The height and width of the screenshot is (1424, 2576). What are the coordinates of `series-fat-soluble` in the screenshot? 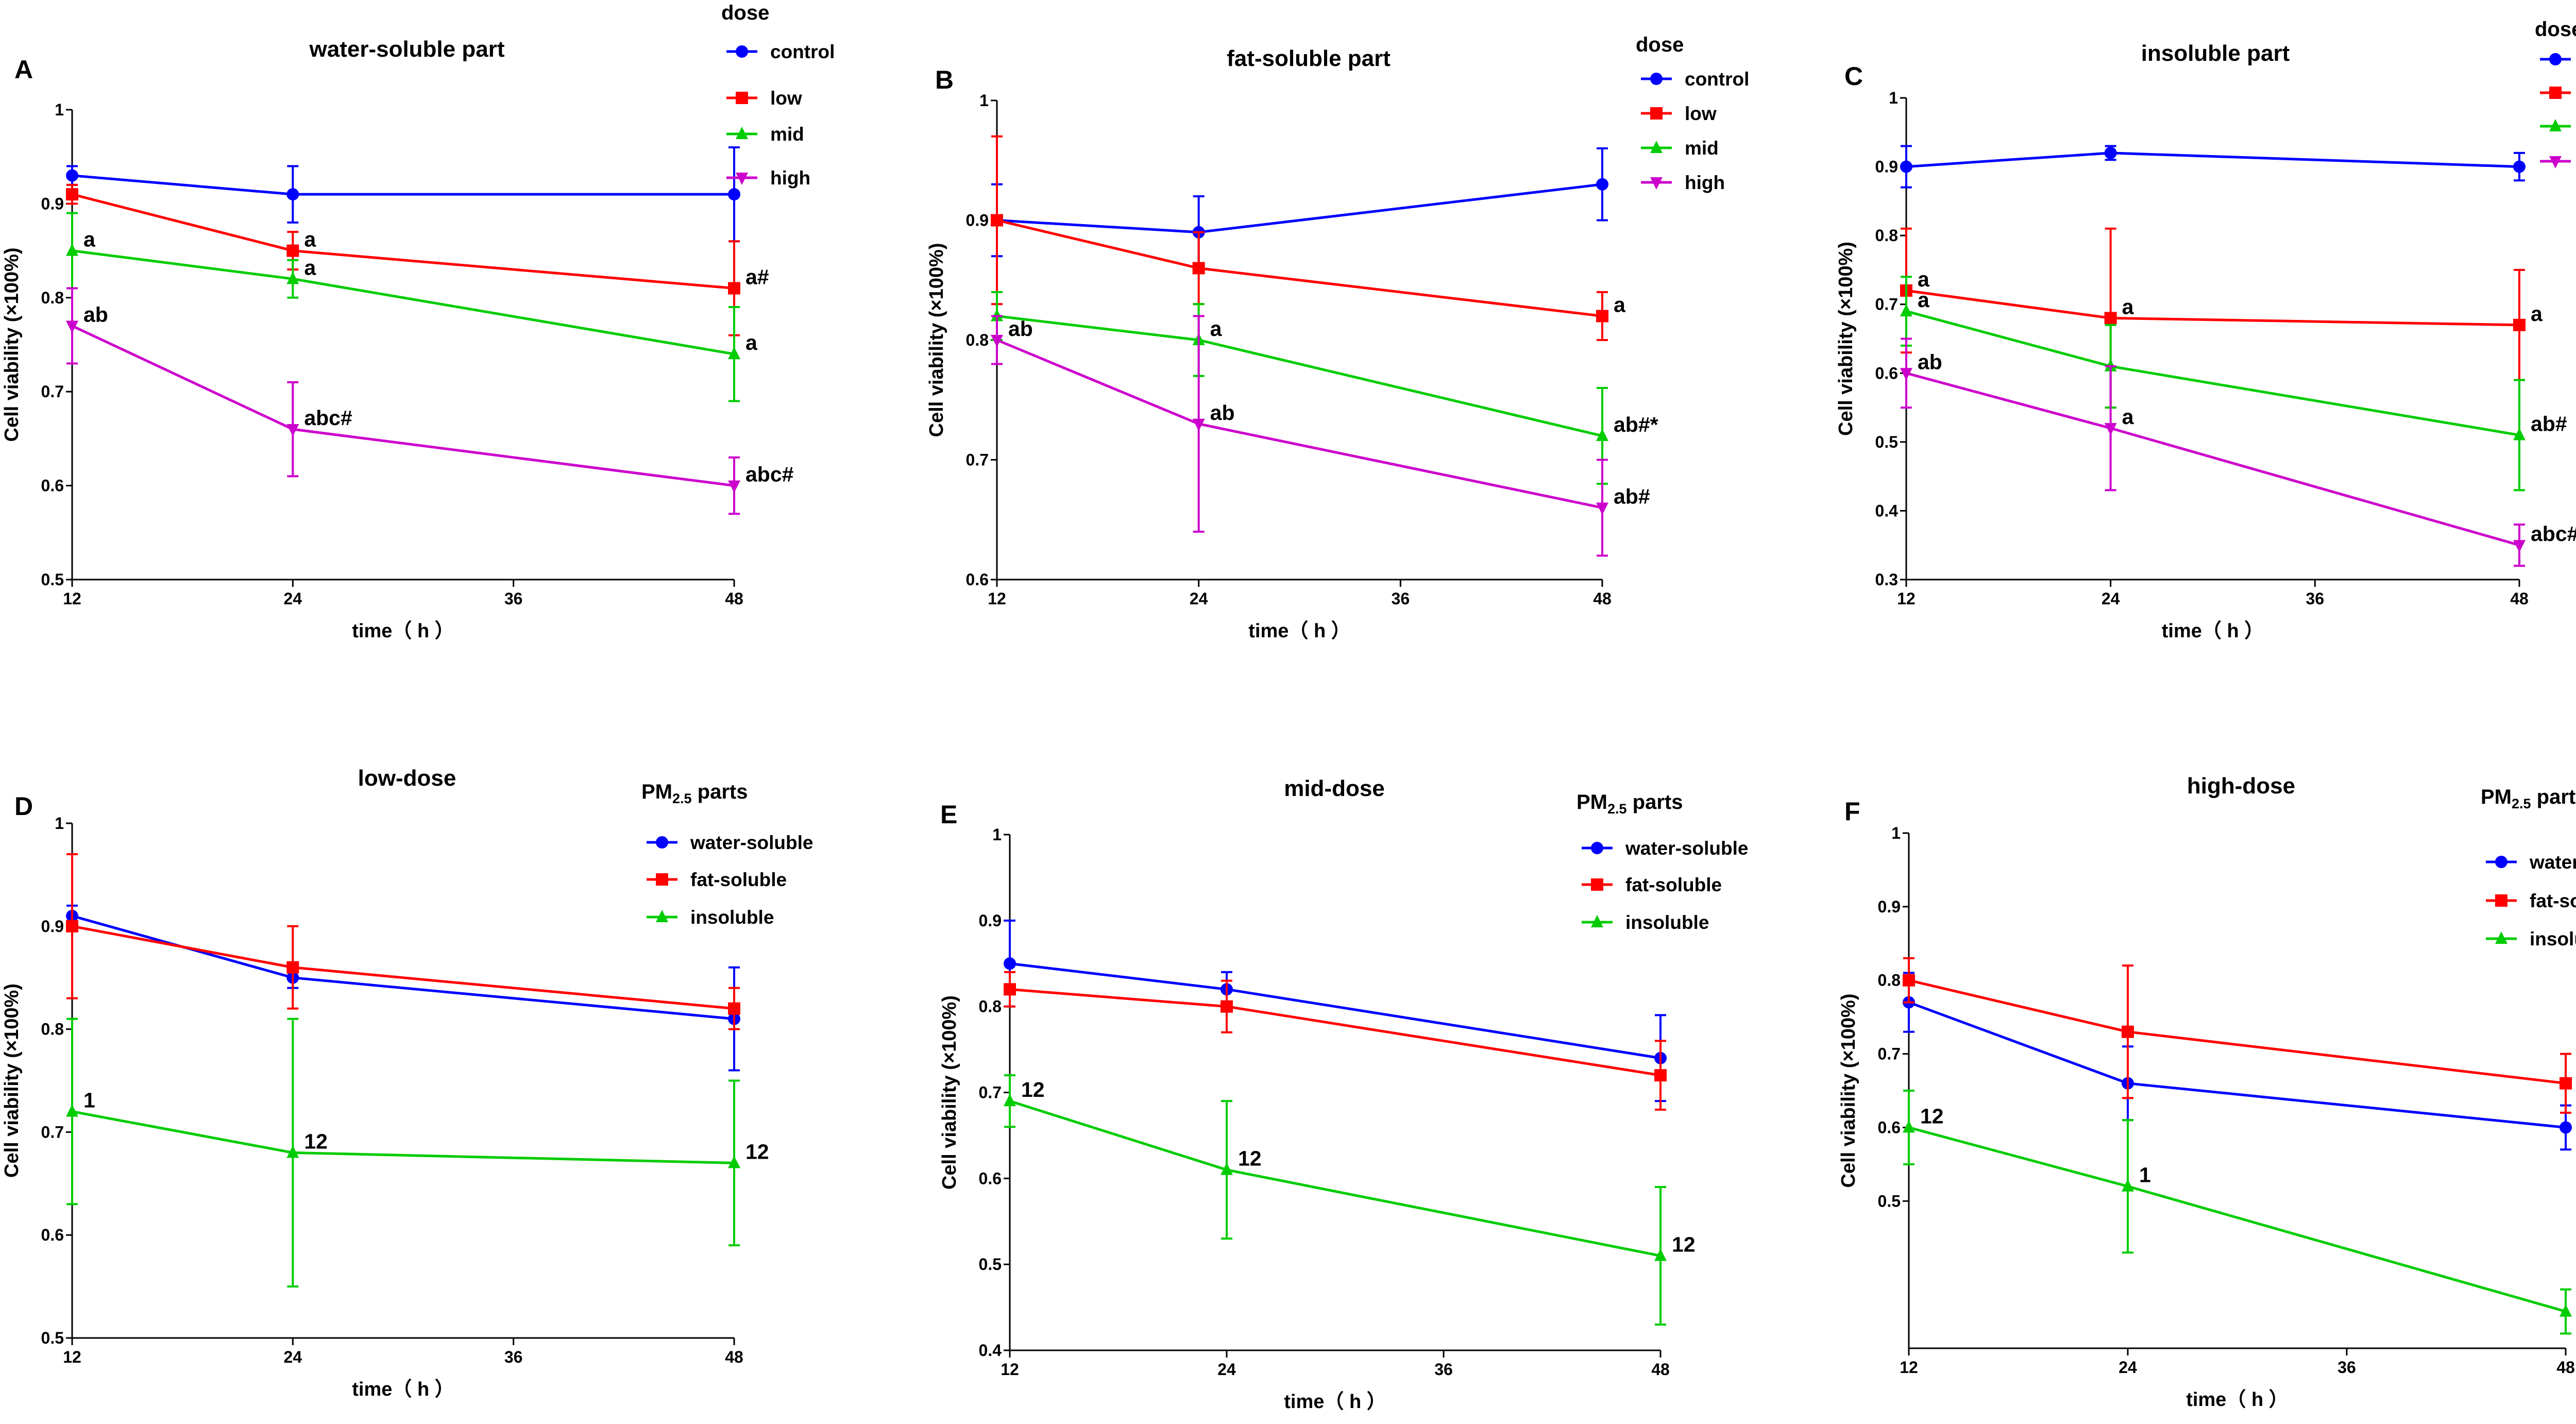 It's located at (403, 942).